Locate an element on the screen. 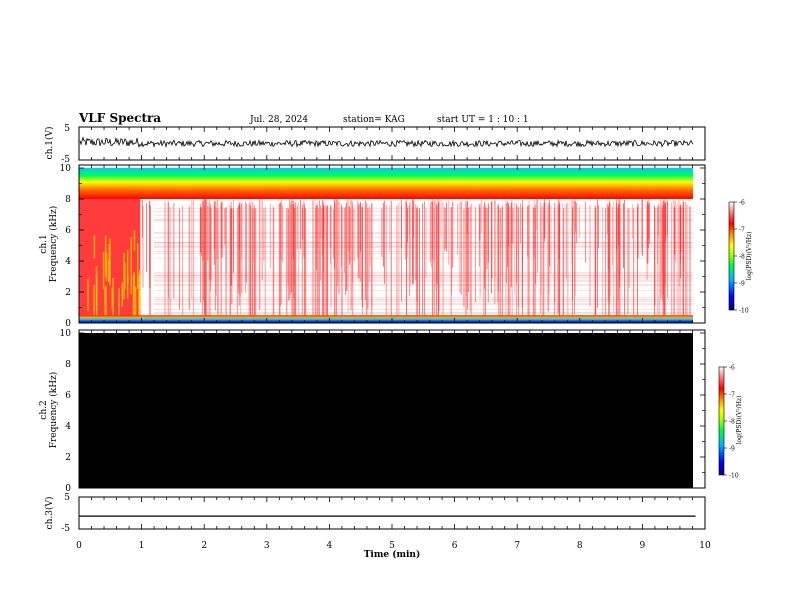 Image resolution: width=792 pixels, height=612 pixels. frequency-tick-label: 10 is located at coordinates (66, 334).